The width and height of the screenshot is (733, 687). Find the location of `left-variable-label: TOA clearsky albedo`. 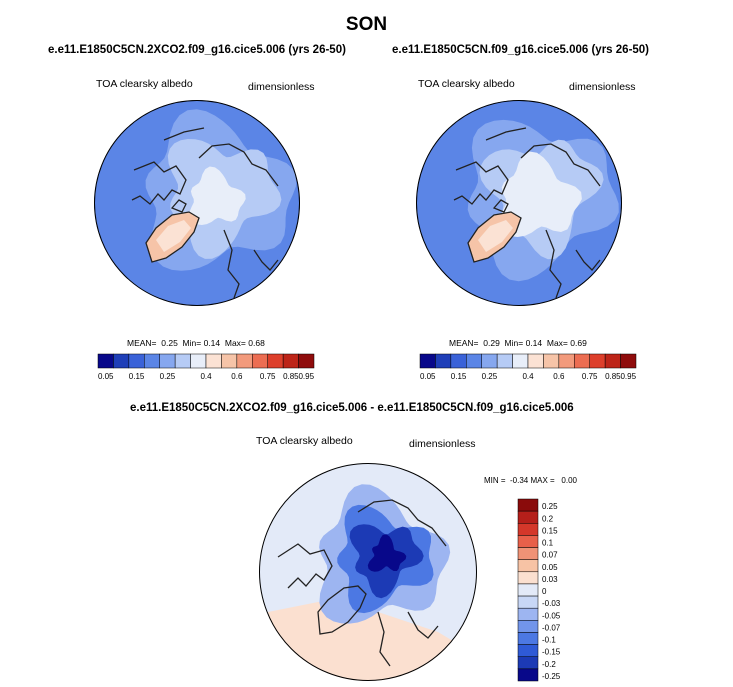

left-variable-label: TOA clearsky albedo is located at coordinates (144, 84).